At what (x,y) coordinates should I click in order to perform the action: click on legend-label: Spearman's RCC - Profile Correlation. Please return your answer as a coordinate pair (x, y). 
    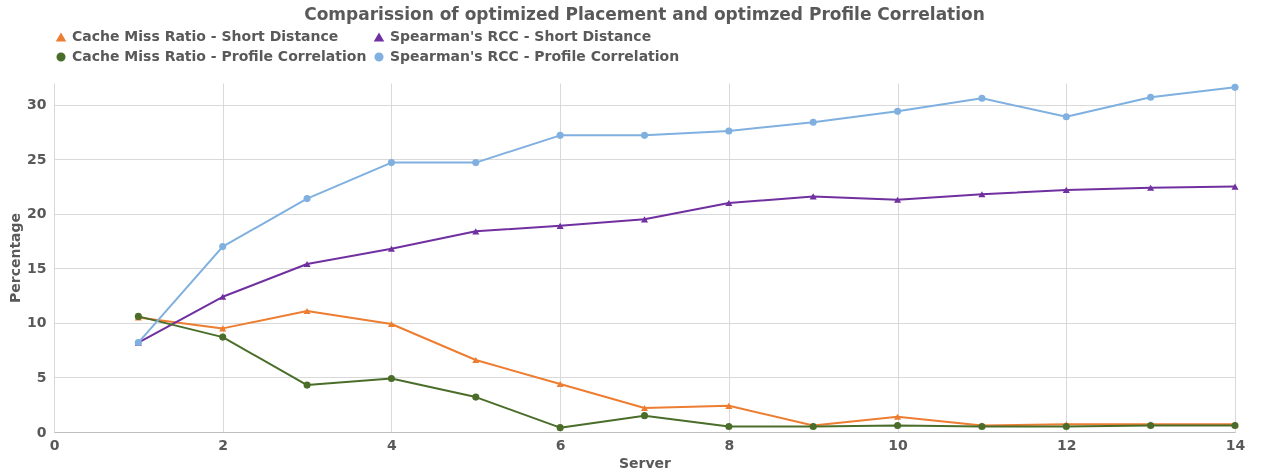
    Looking at the image, I should click on (535, 56).